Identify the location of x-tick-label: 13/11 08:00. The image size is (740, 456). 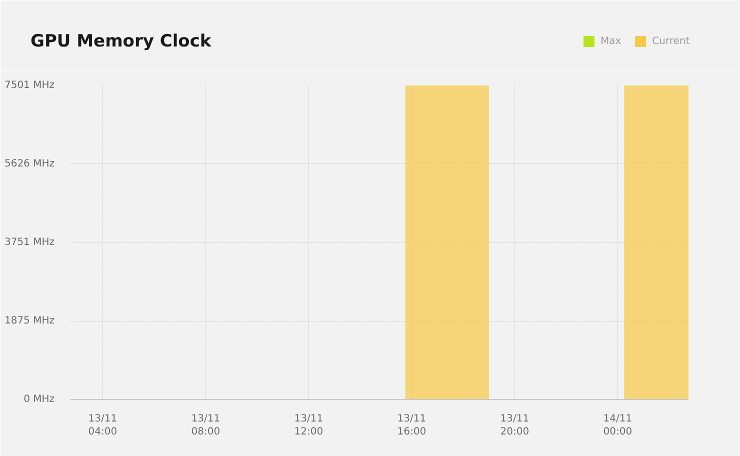
(205, 426).